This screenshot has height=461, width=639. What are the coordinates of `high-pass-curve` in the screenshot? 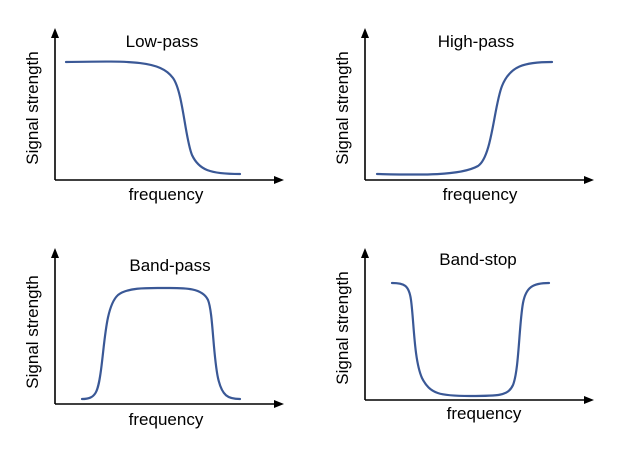 It's located at (464, 118).